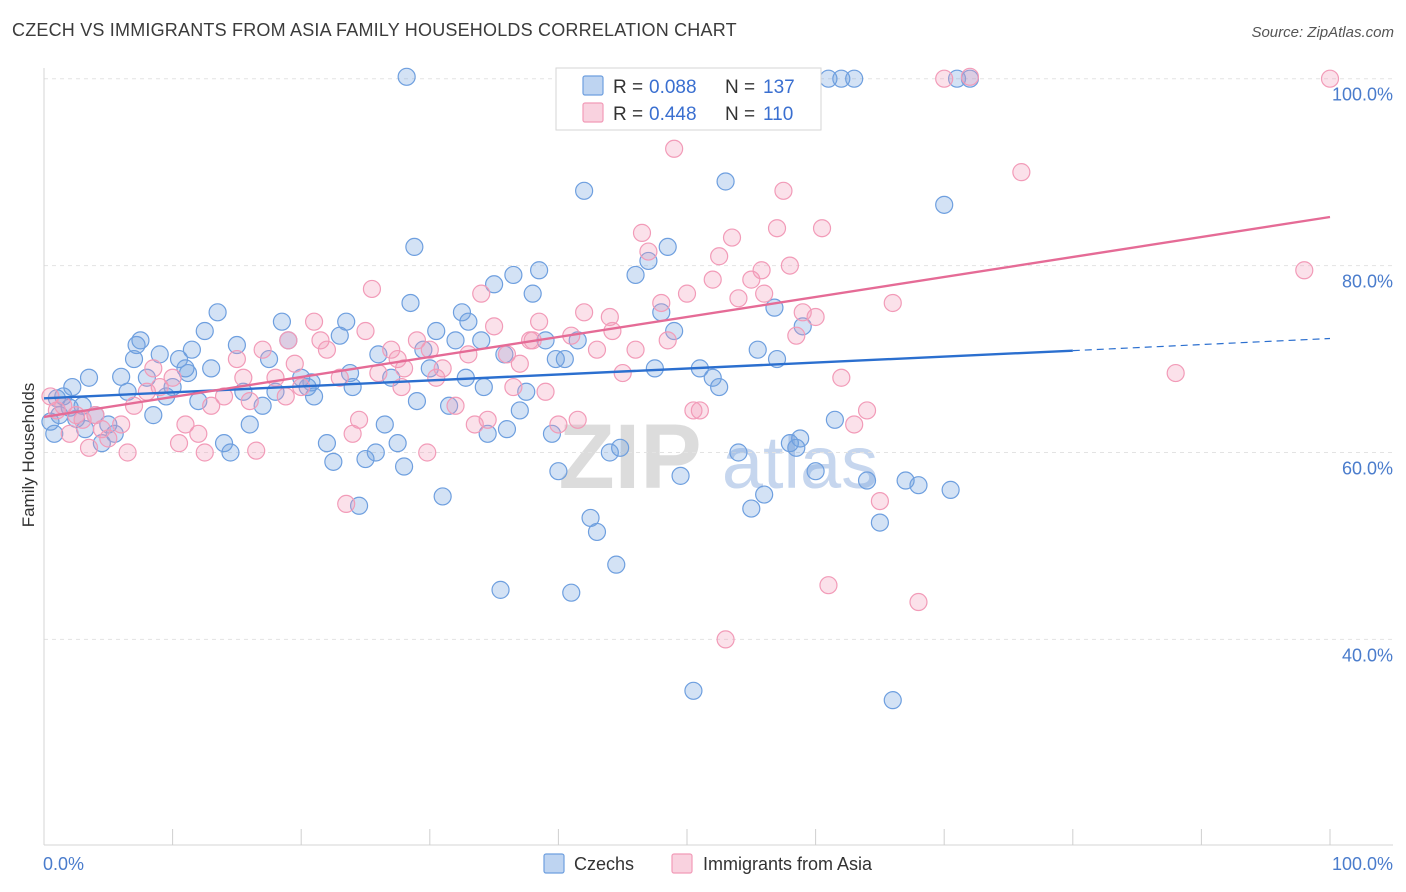  Describe the element at coordinates (628, 87) in the screenshot. I see `legend-r-label-czechs: R =` at that location.